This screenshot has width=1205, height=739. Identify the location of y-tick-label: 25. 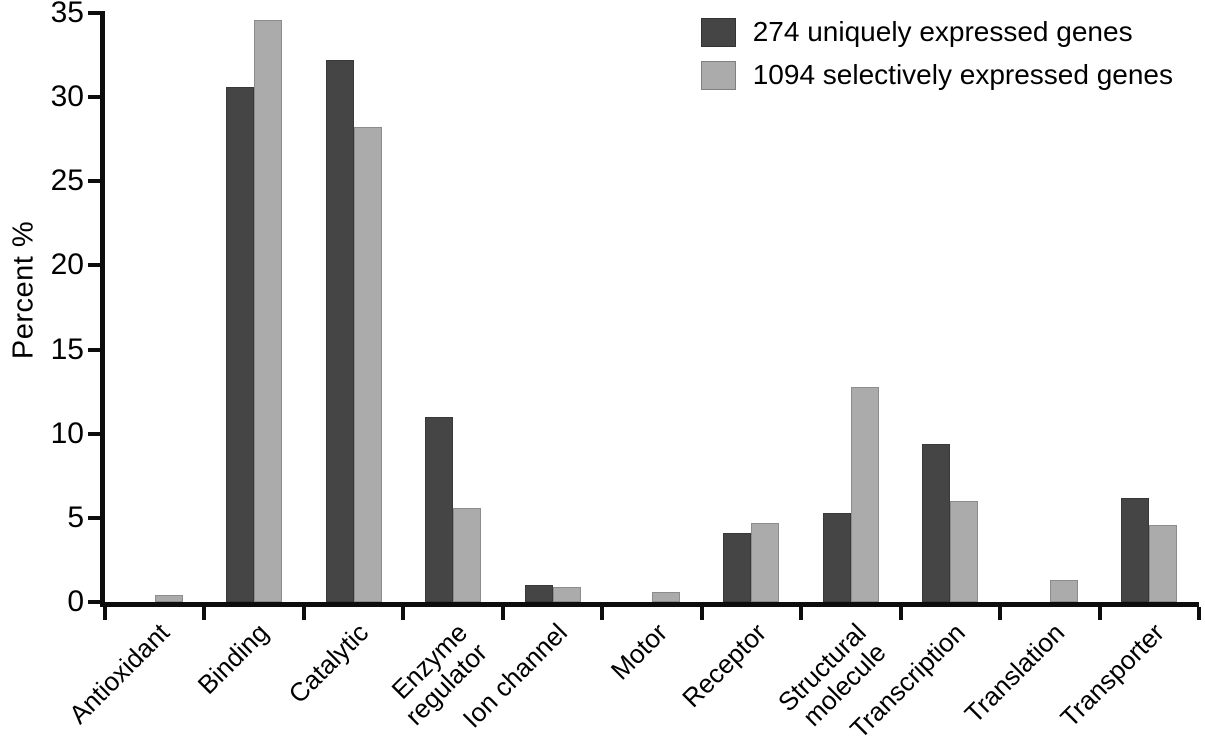
(67, 181).